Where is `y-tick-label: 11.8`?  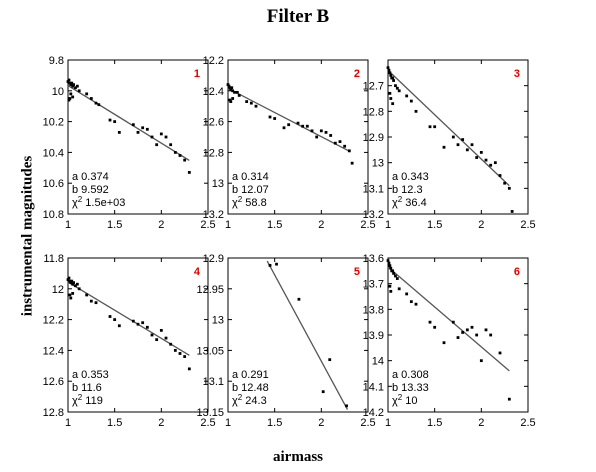
y-tick-label: 11.8 is located at coordinates (53, 259).